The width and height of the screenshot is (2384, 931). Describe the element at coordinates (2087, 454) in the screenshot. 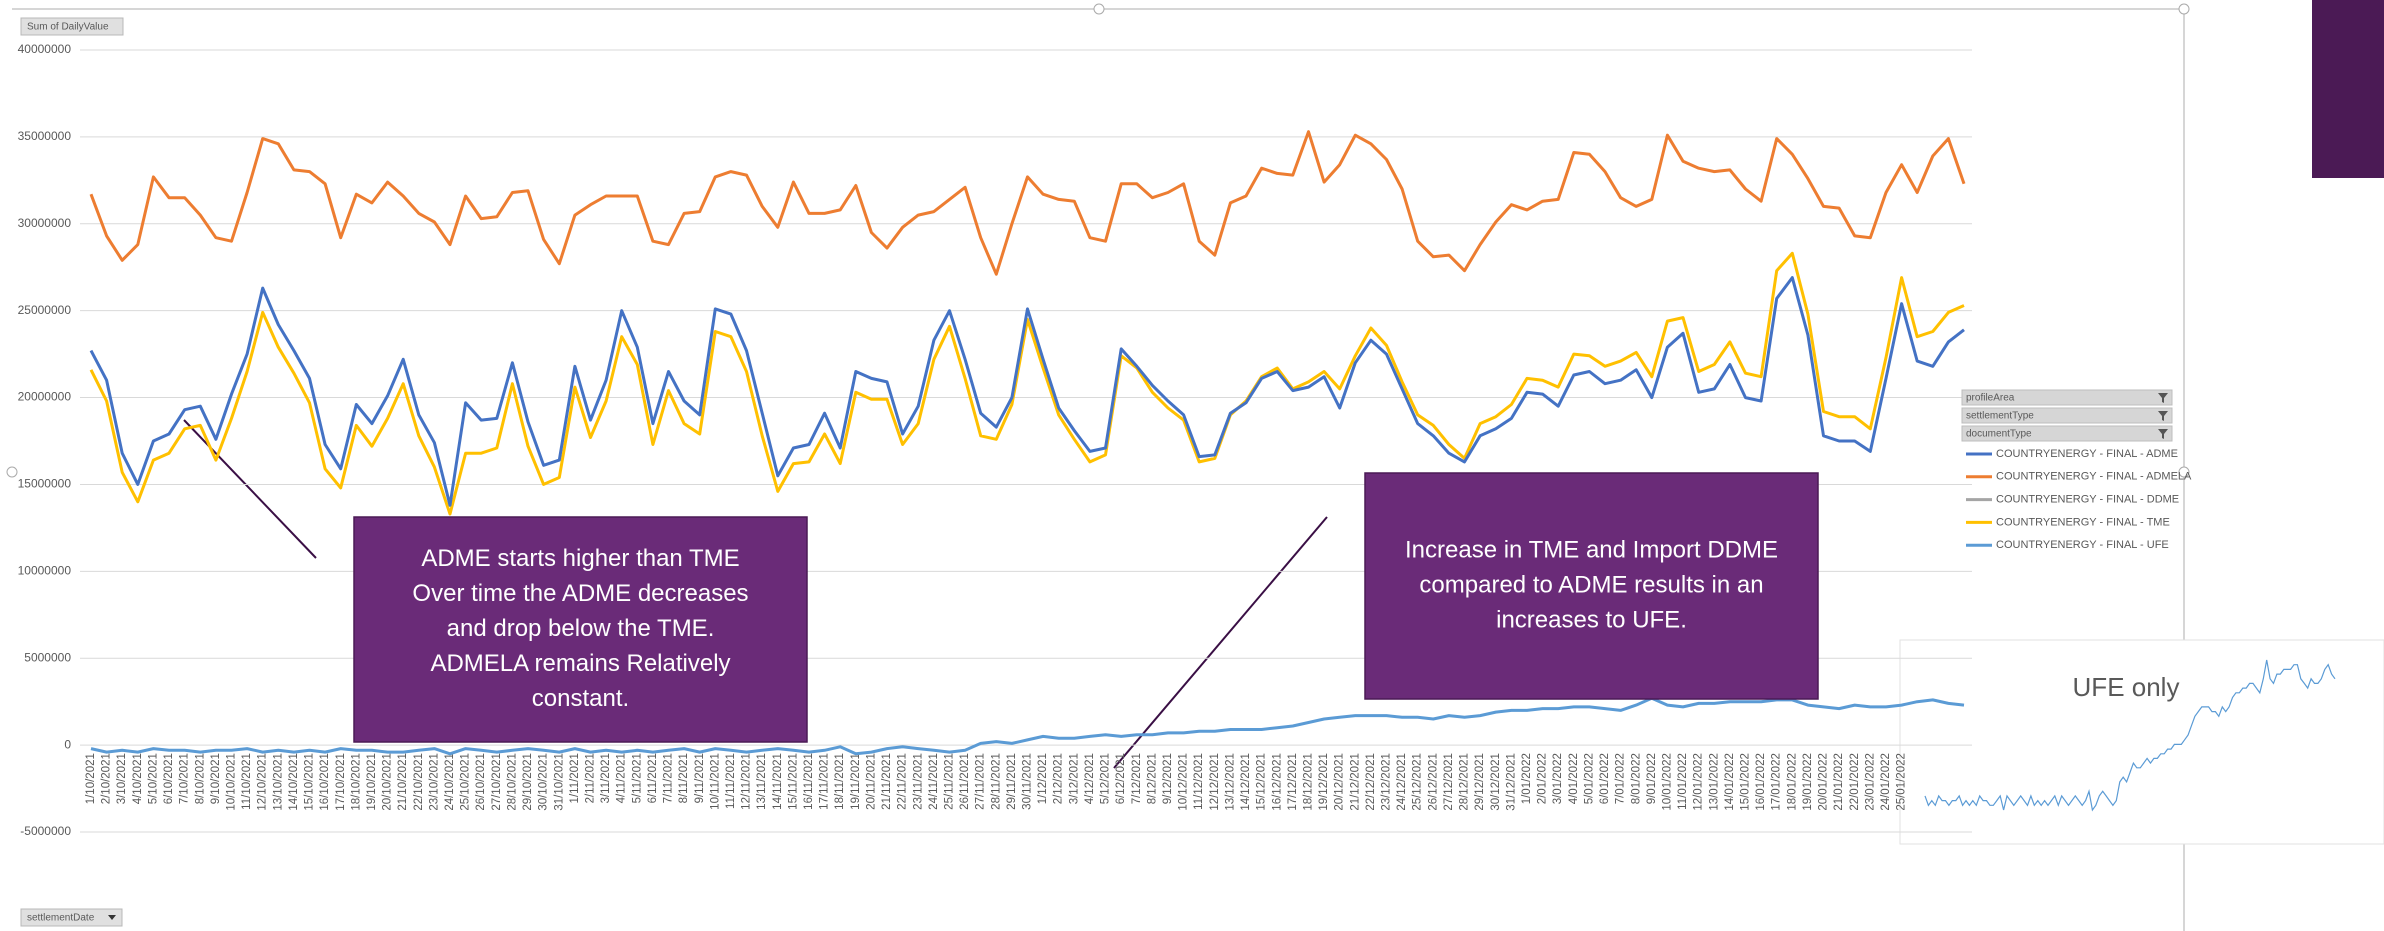

I see `legend-label: COUNTRYENERGY - FINAL - ADME` at that location.